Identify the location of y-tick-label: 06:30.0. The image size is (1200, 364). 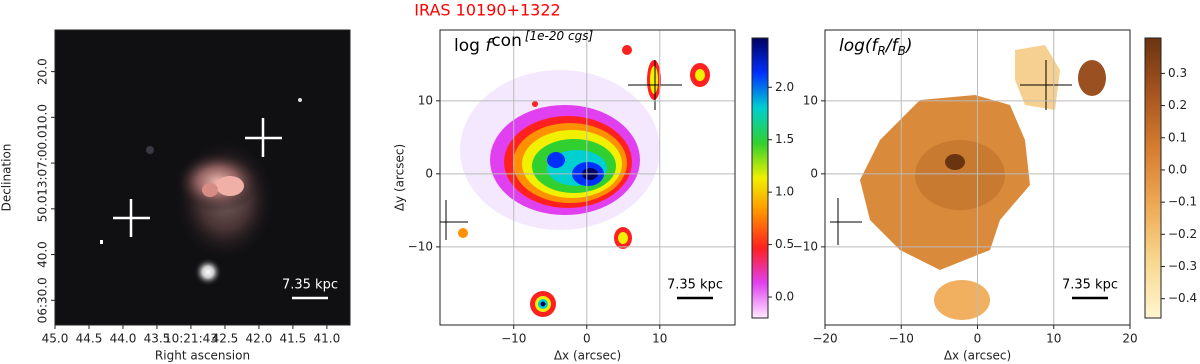
(43, 300).